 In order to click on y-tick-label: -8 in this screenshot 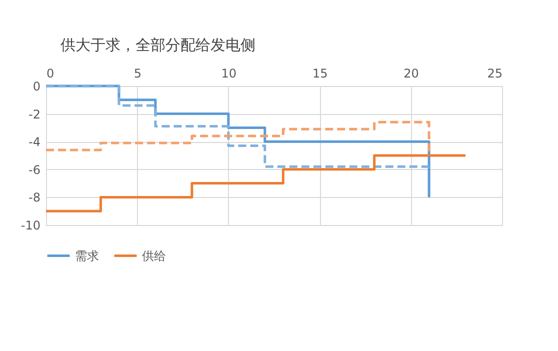, I will do `click(34, 197)`.